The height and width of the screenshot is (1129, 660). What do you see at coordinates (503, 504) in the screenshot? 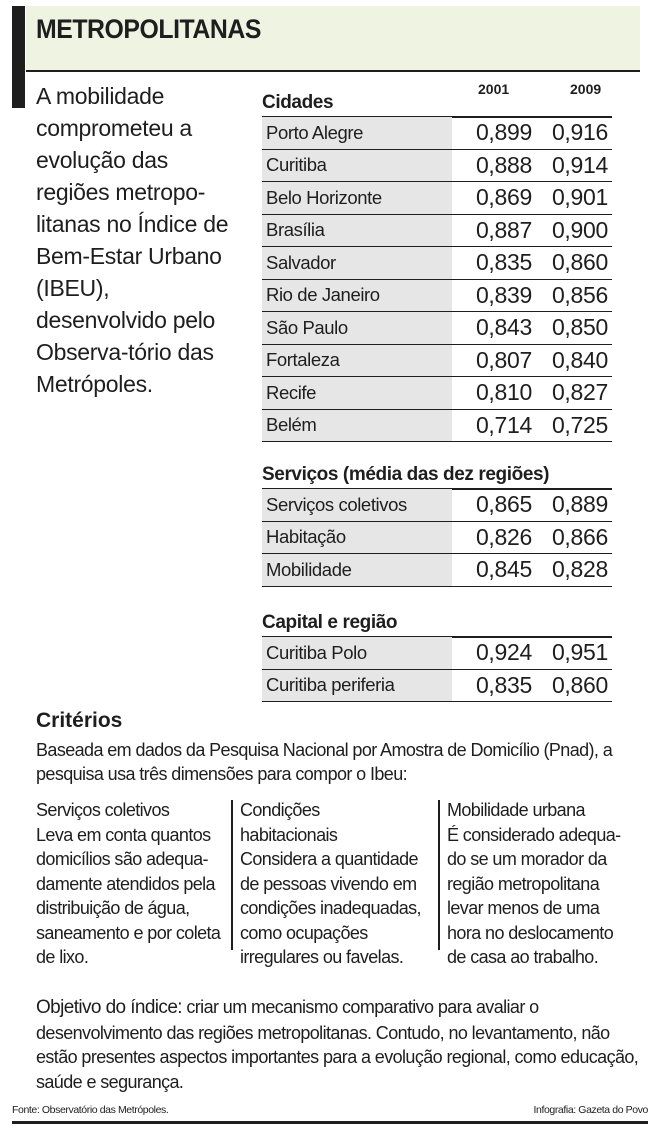
I see `value-2001: 0,865` at bounding box center [503, 504].